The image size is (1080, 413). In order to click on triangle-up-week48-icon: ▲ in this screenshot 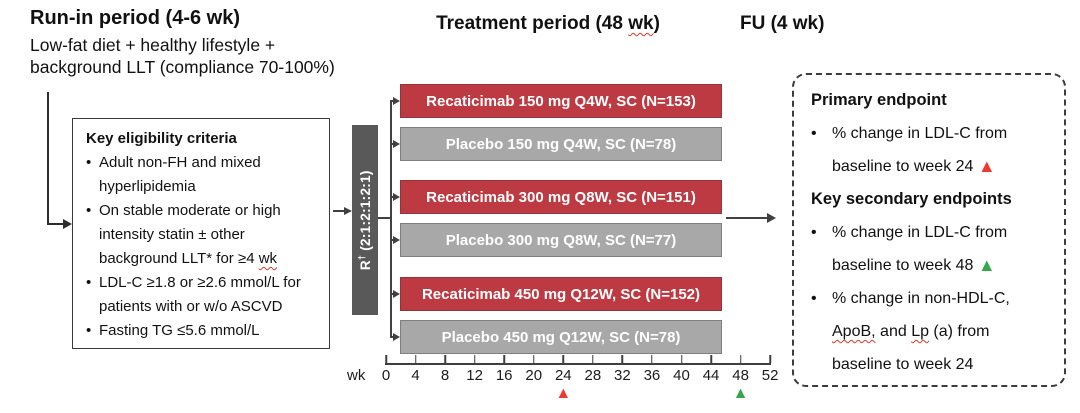, I will do `click(986, 265)`.